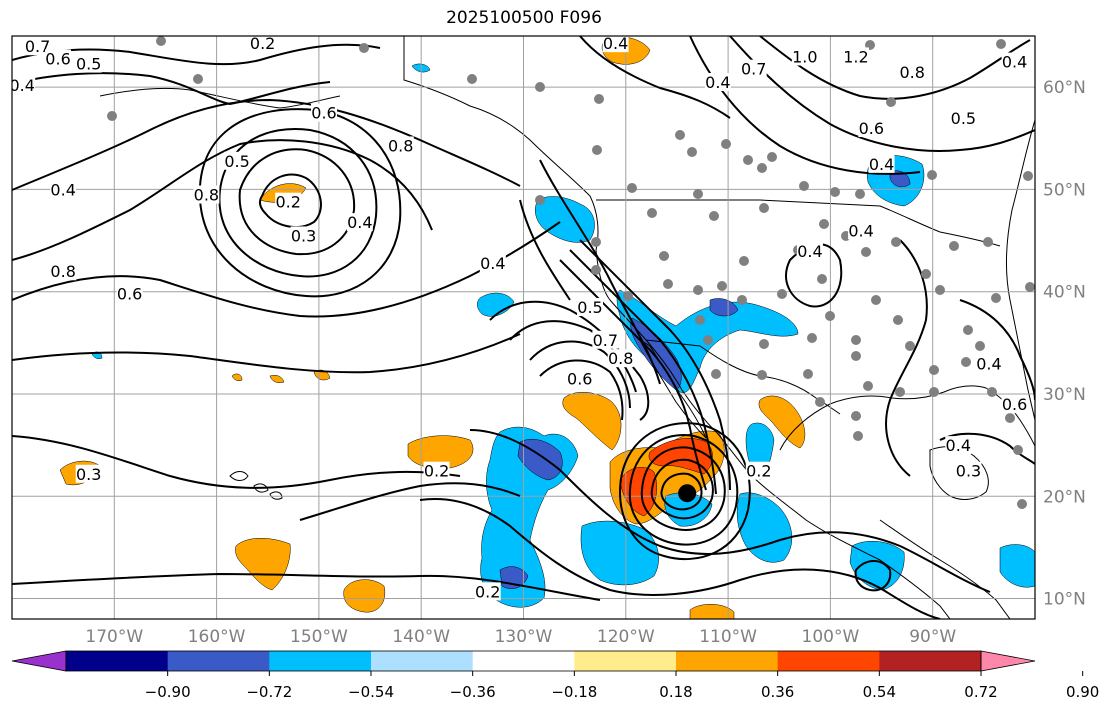 The height and width of the screenshot is (712, 1105). Describe the element at coordinates (626, 637) in the screenshot. I see `longitude-tick-label: 120°W` at that location.